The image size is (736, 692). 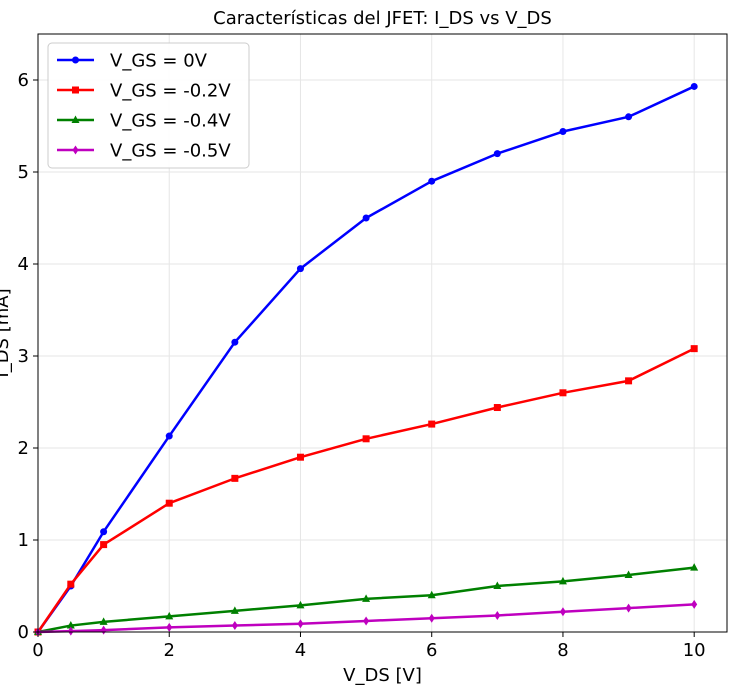 What do you see at coordinates (23, 448) in the screenshot?
I see `y-tick-label: 2` at bounding box center [23, 448].